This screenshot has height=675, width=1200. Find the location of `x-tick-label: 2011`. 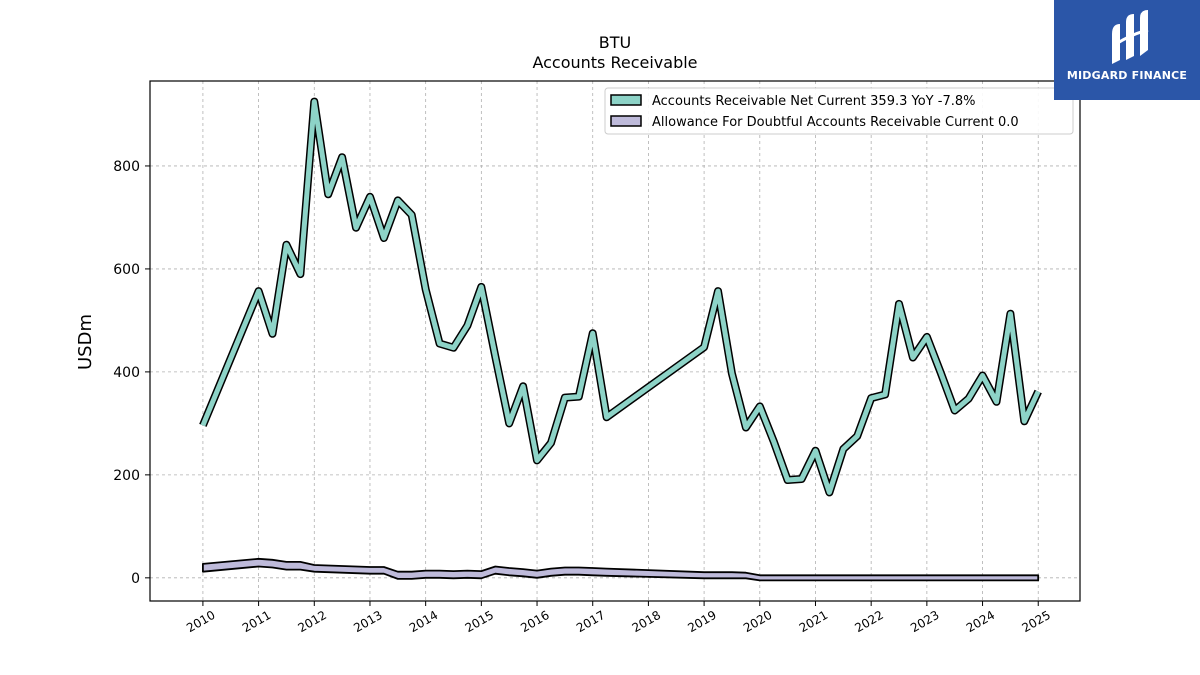

x-tick-label: 2011 is located at coordinates (256, 621).